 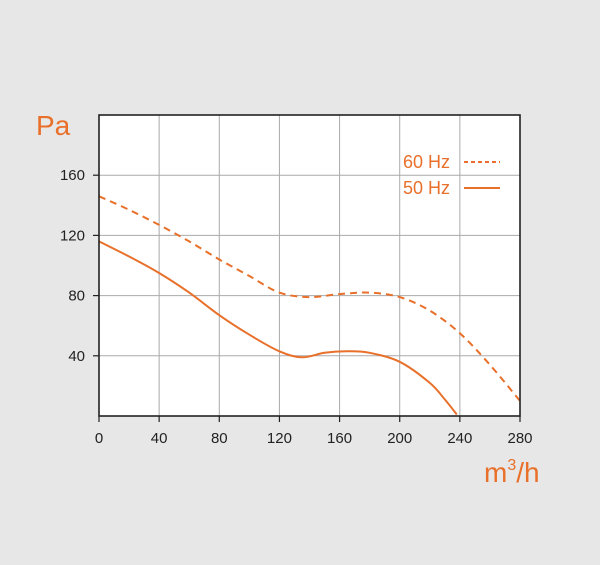 I want to click on x-tick-label: 40, so click(x=159, y=438).